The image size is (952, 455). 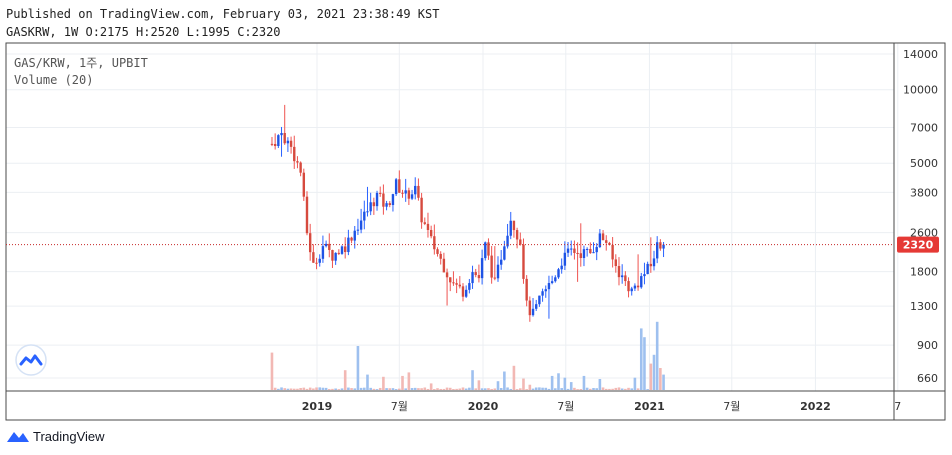 What do you see at coordinates (731, 406) in the screenshot?
I see `time-tick-label: 7월` at bounding box center [731, 406].